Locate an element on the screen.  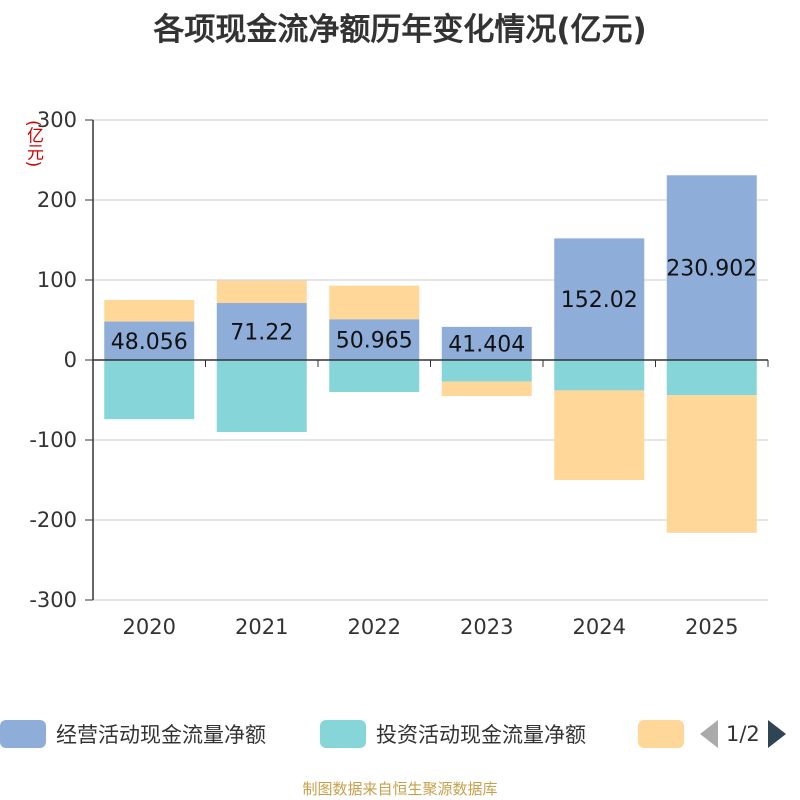
legend-next-page-icon is located at coordinates (776, 734).